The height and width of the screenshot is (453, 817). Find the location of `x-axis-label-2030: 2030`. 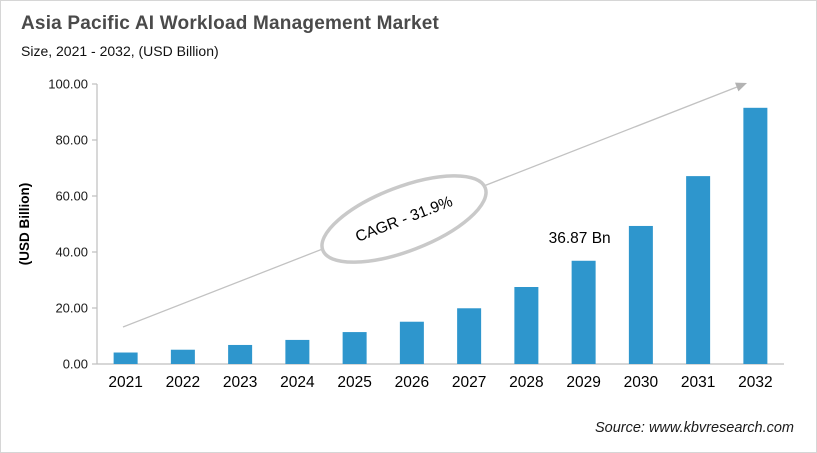

x-axis-label-2030: 2030 is located at coordinates (641, 382).